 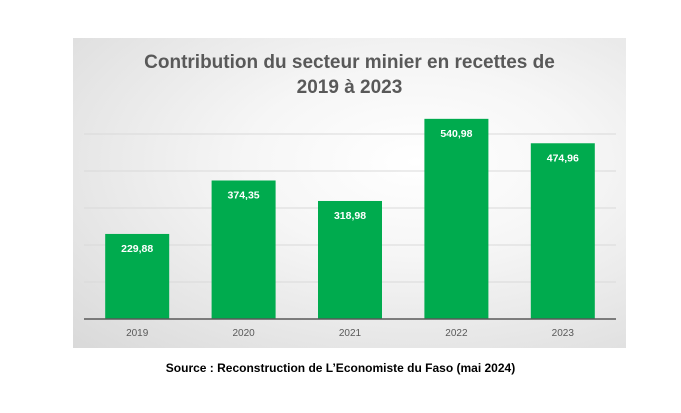 What do you see at coordinates (456, 333) in the screenshot?
I see `x-tick-label: 2022` at bounding box center [456, 333].